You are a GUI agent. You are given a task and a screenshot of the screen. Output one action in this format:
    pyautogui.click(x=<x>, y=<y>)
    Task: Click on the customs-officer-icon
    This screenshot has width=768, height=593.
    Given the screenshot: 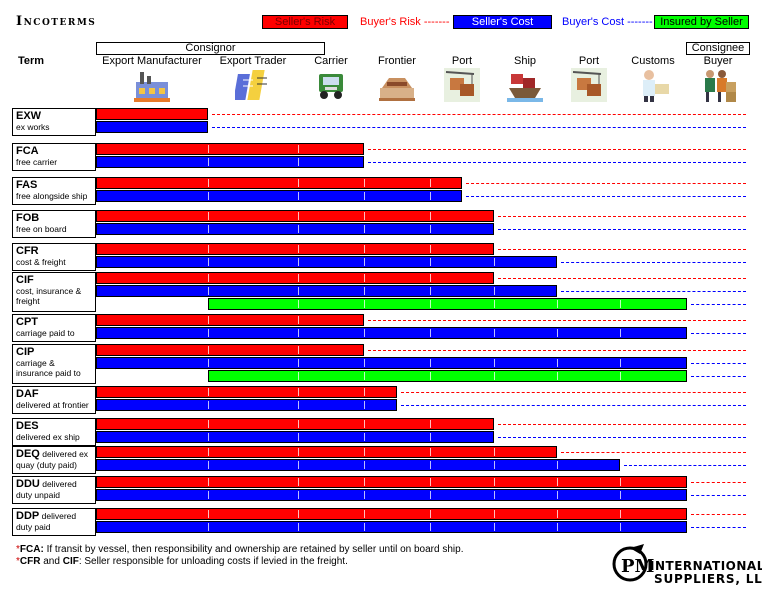 What is the action you would take?
    pyautogui.click(x=653, y=85)
    